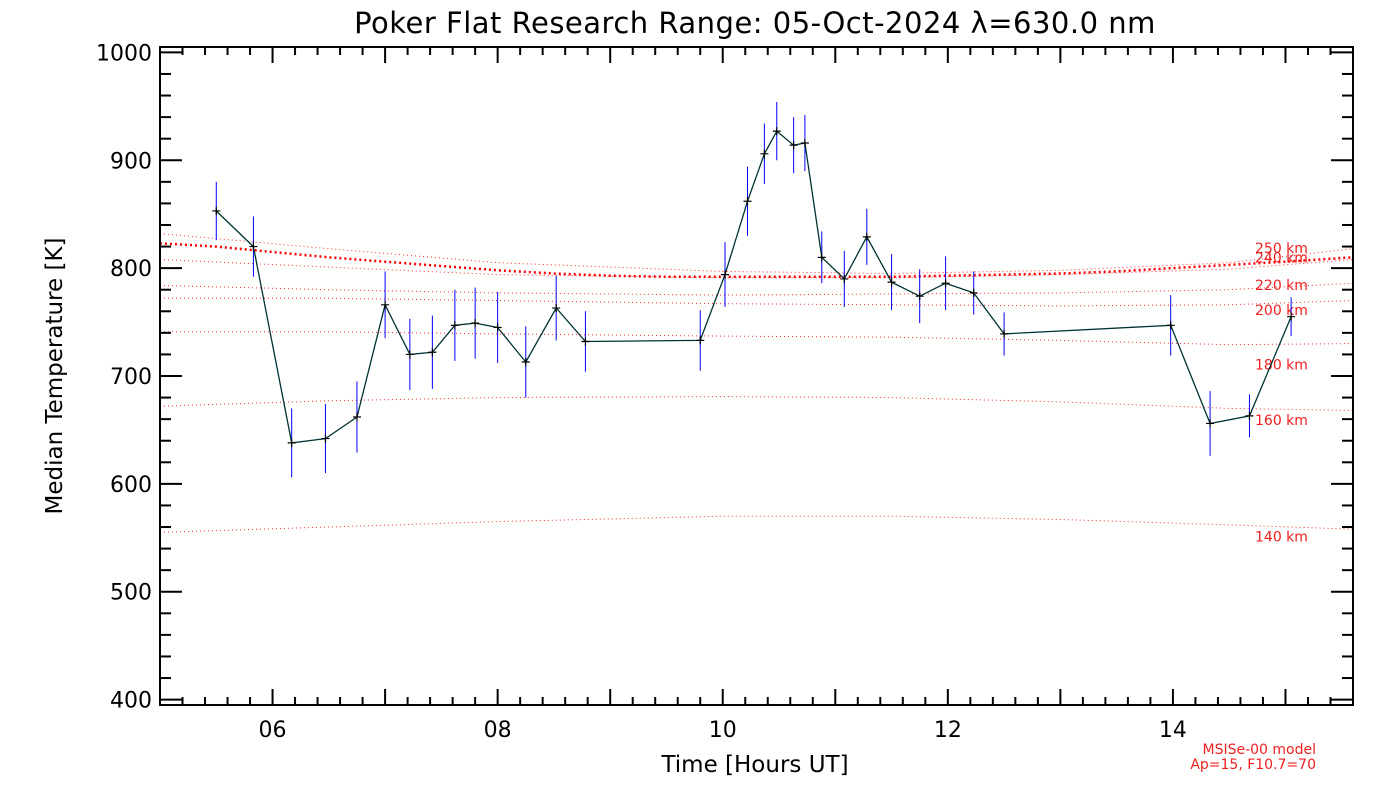  I want to click on model-curve-180km, so click(757, 338).